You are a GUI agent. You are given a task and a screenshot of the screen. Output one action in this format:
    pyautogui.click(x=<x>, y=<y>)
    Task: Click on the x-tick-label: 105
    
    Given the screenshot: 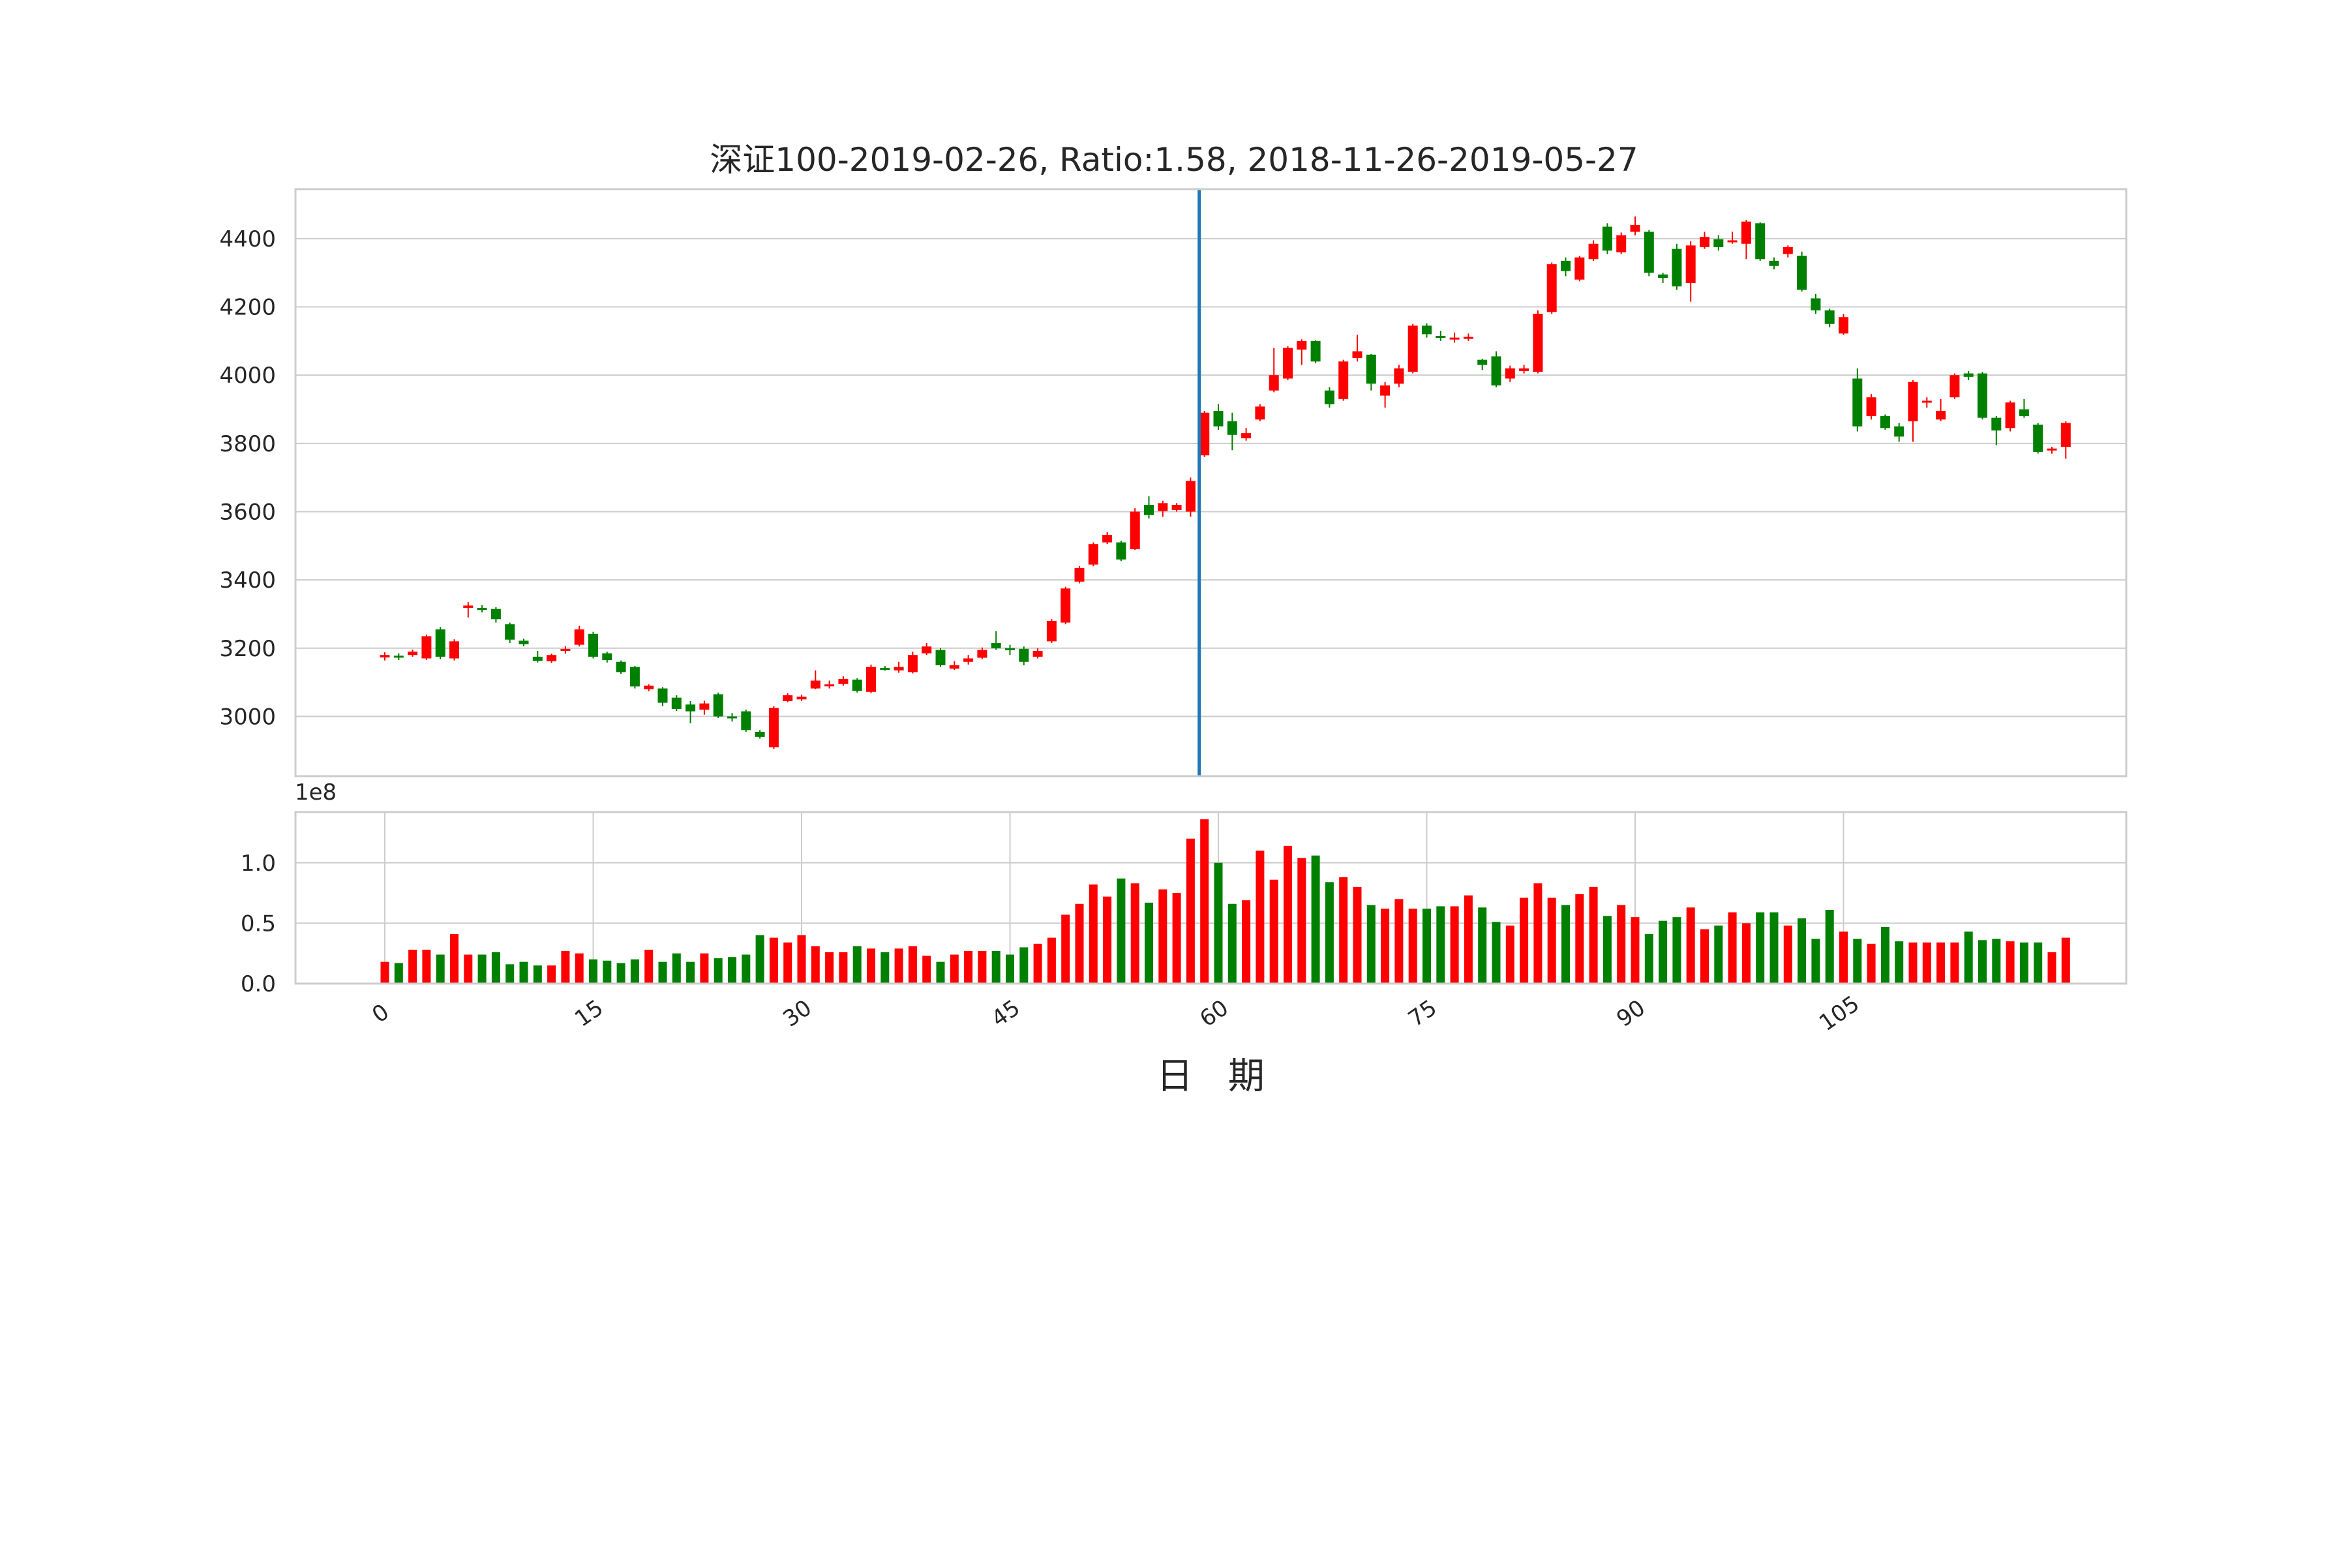 What is the action you would take?
    pyautogui.click(x=1839, y=1013)
    